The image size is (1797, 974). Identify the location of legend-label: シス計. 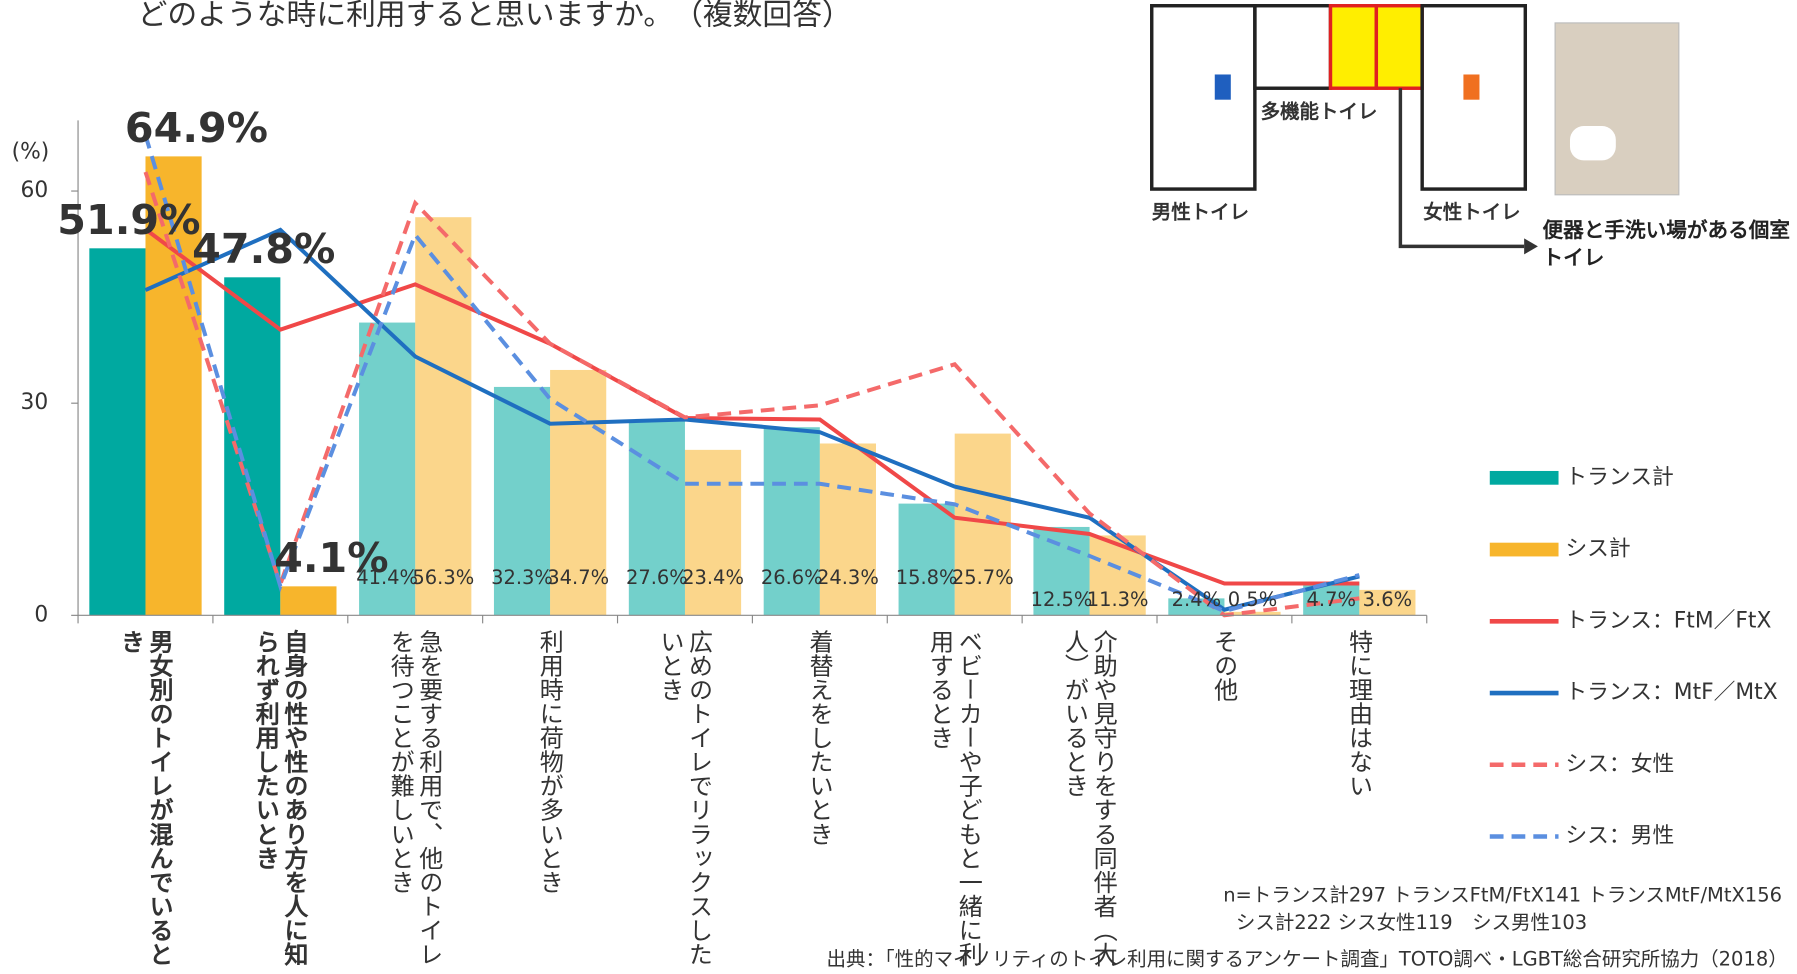
(1597, 549).